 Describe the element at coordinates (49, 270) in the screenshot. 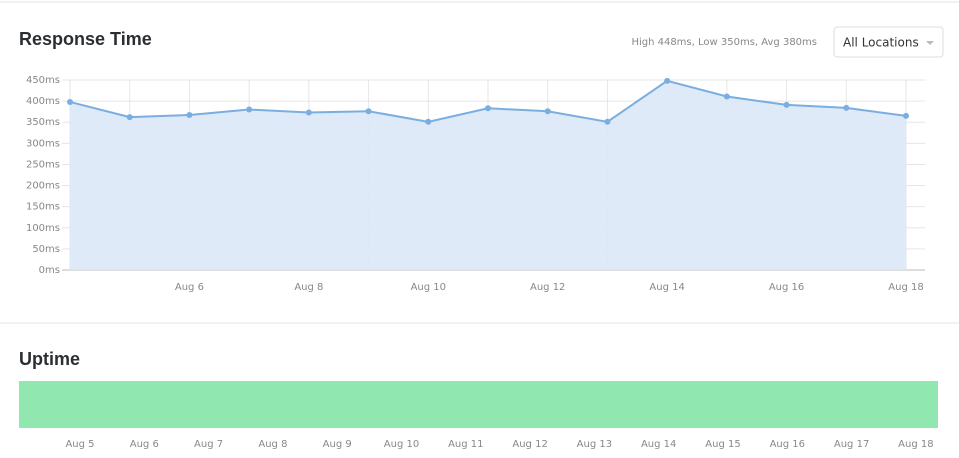

I see `y-tick-label: 0ms` at that location.